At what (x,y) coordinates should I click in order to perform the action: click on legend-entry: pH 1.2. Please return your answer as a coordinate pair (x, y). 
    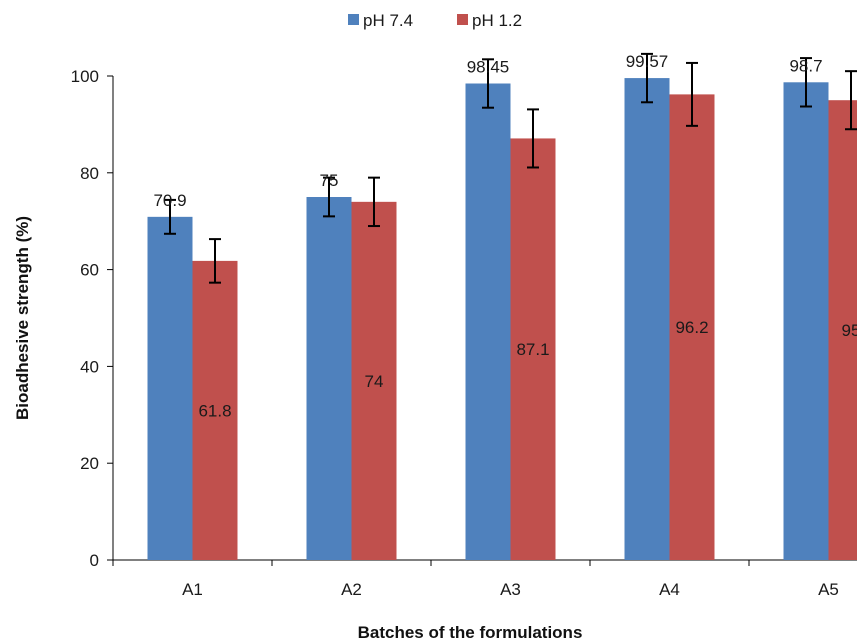
    Looking at the image, I should click on (497, 20).